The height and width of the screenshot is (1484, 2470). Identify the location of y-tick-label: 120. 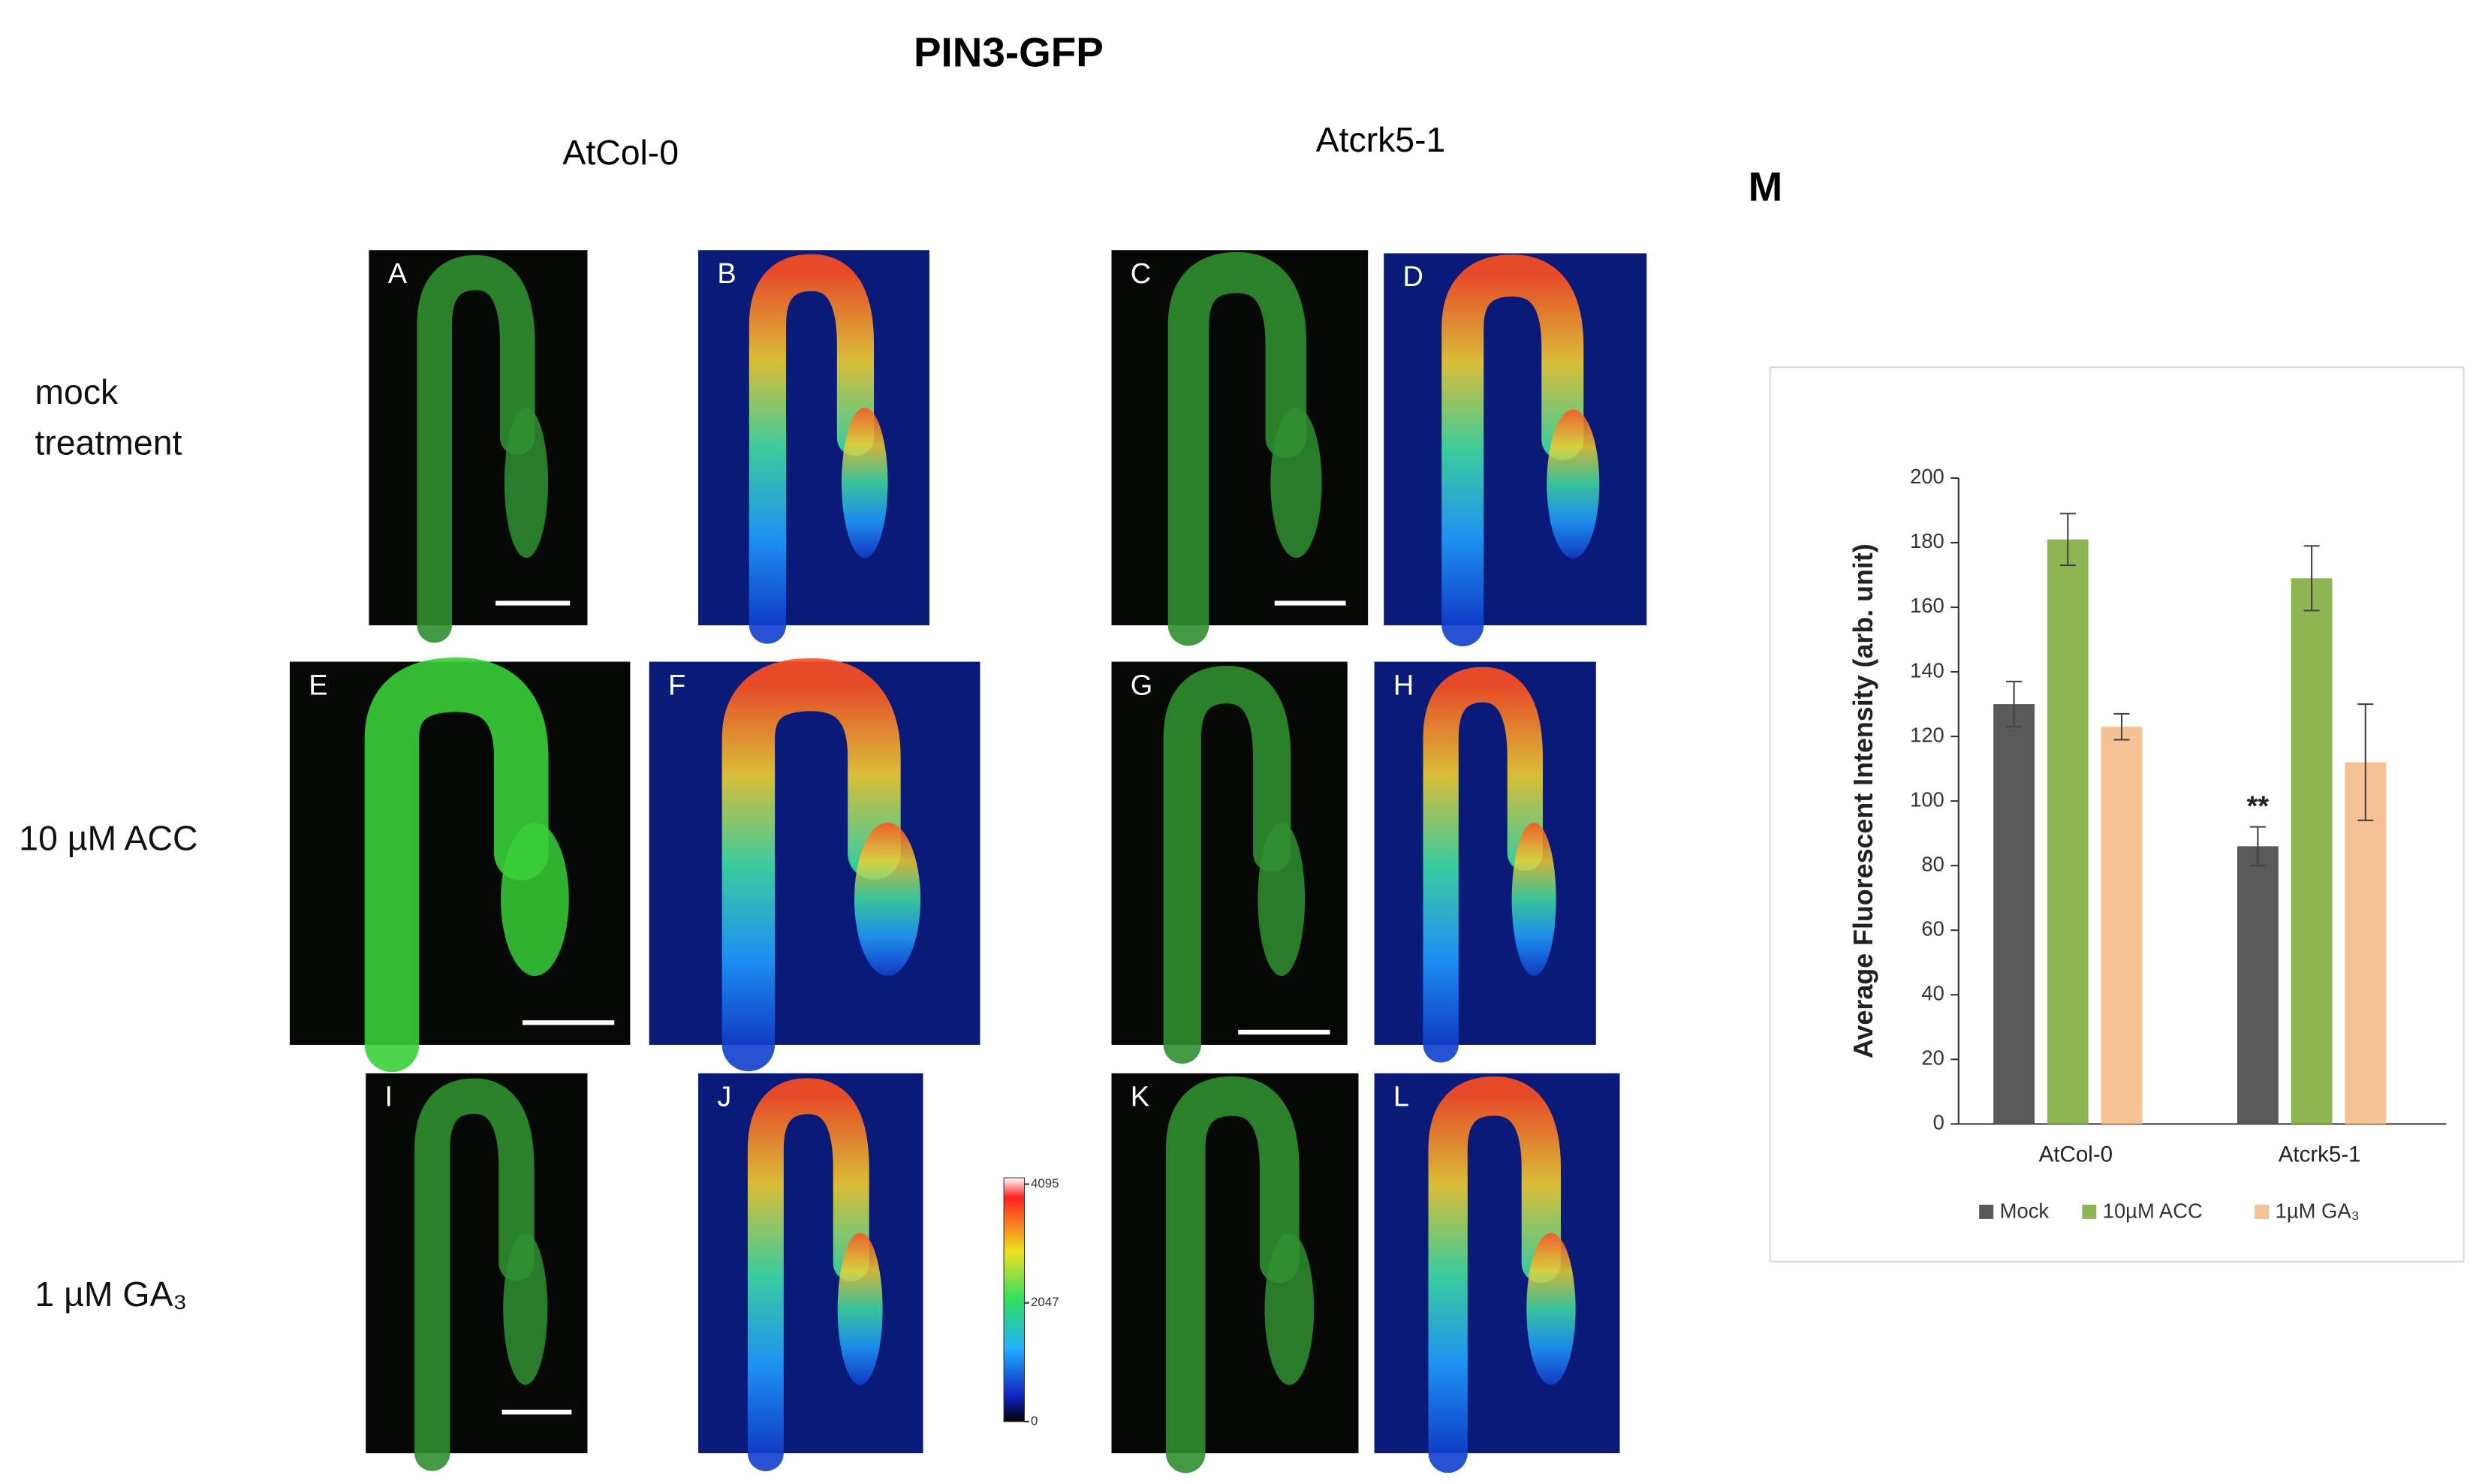
(1927, 734).